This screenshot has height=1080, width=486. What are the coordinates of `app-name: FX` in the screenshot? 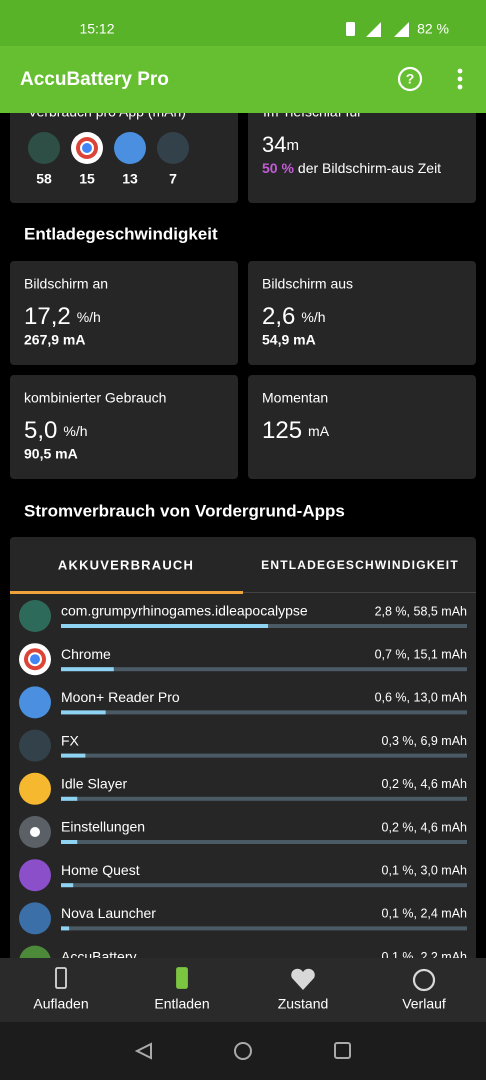 It's located at (70, 740).